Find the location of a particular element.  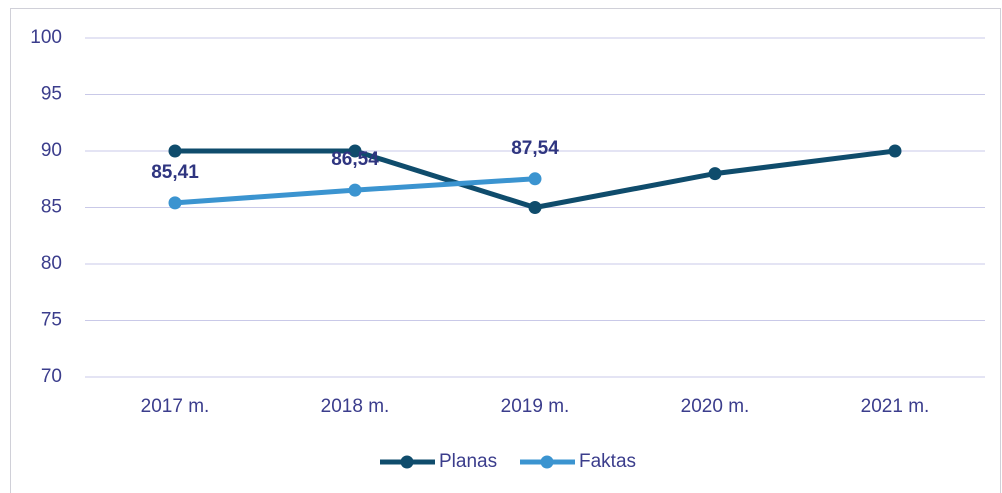

x-tick-label: 2017 m. is located at coordinates (175, 406).